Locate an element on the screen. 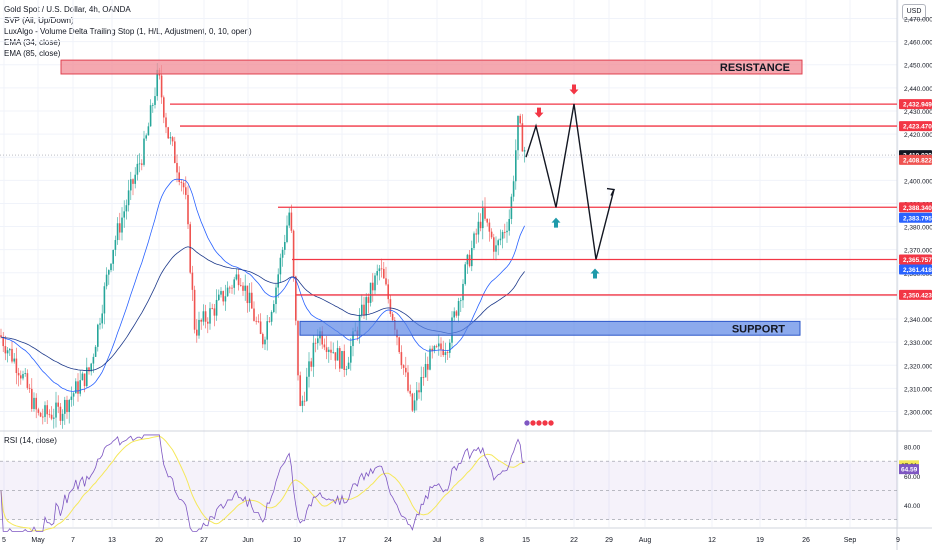 The image size is (932, 550). legend-title: Gold Spot / U.S. Dollar, 4h, OANDA is located at coordinates (67, 9).